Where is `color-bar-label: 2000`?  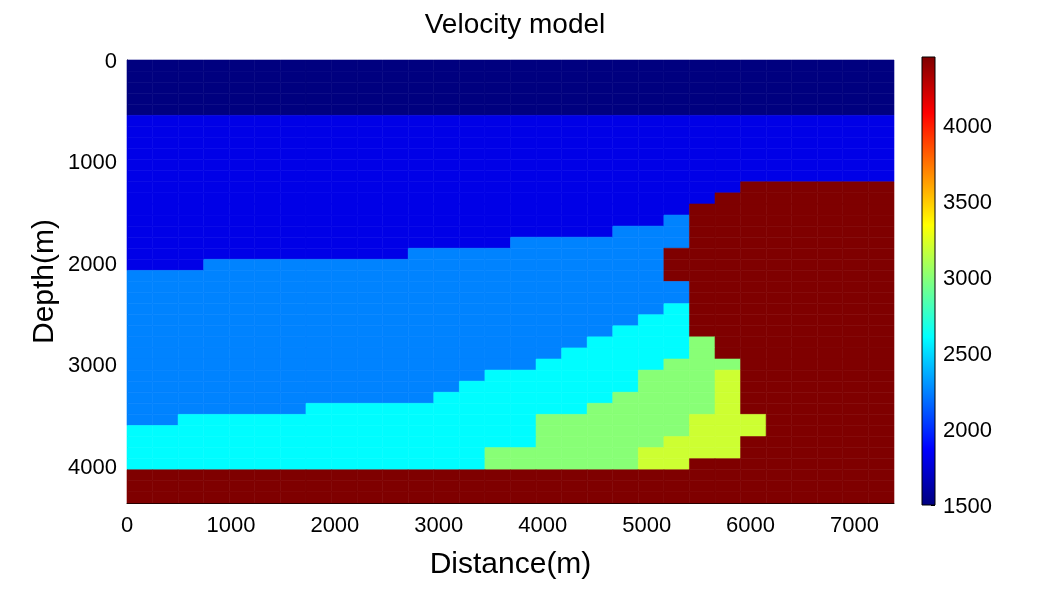 color-bar-label: 2000 is located at coordinates (967, 429).